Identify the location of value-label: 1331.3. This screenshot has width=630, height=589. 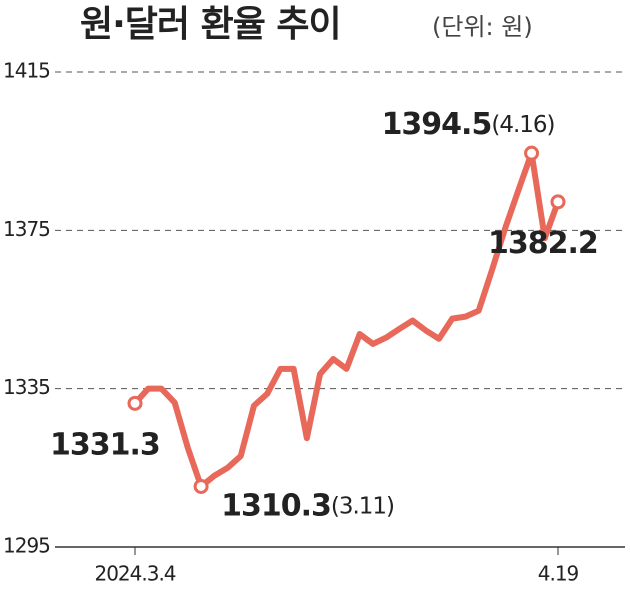
(105, 444).